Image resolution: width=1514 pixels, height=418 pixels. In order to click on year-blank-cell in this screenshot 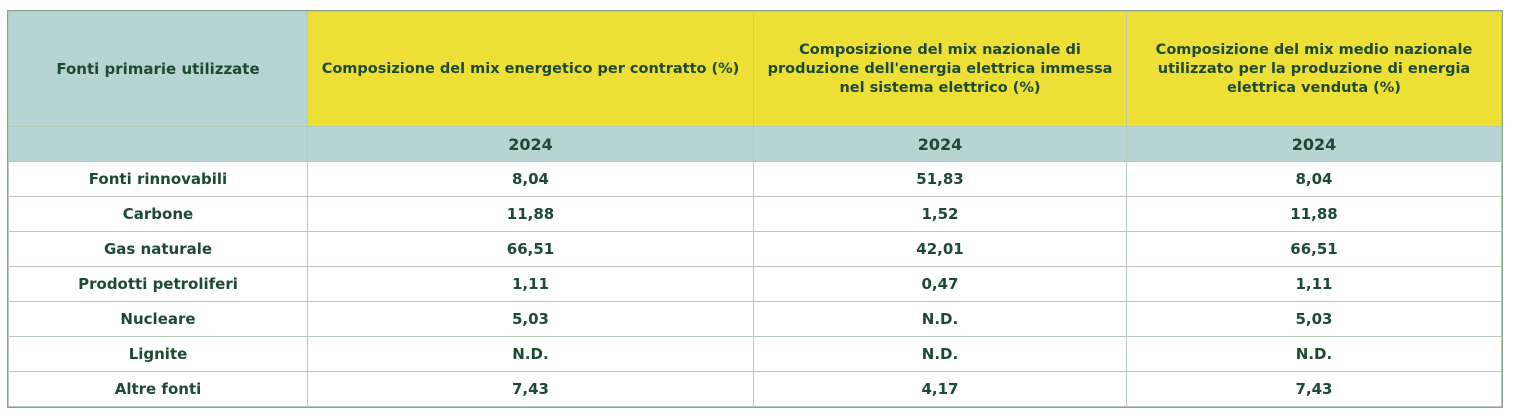, I will do `click(158, 144)`.